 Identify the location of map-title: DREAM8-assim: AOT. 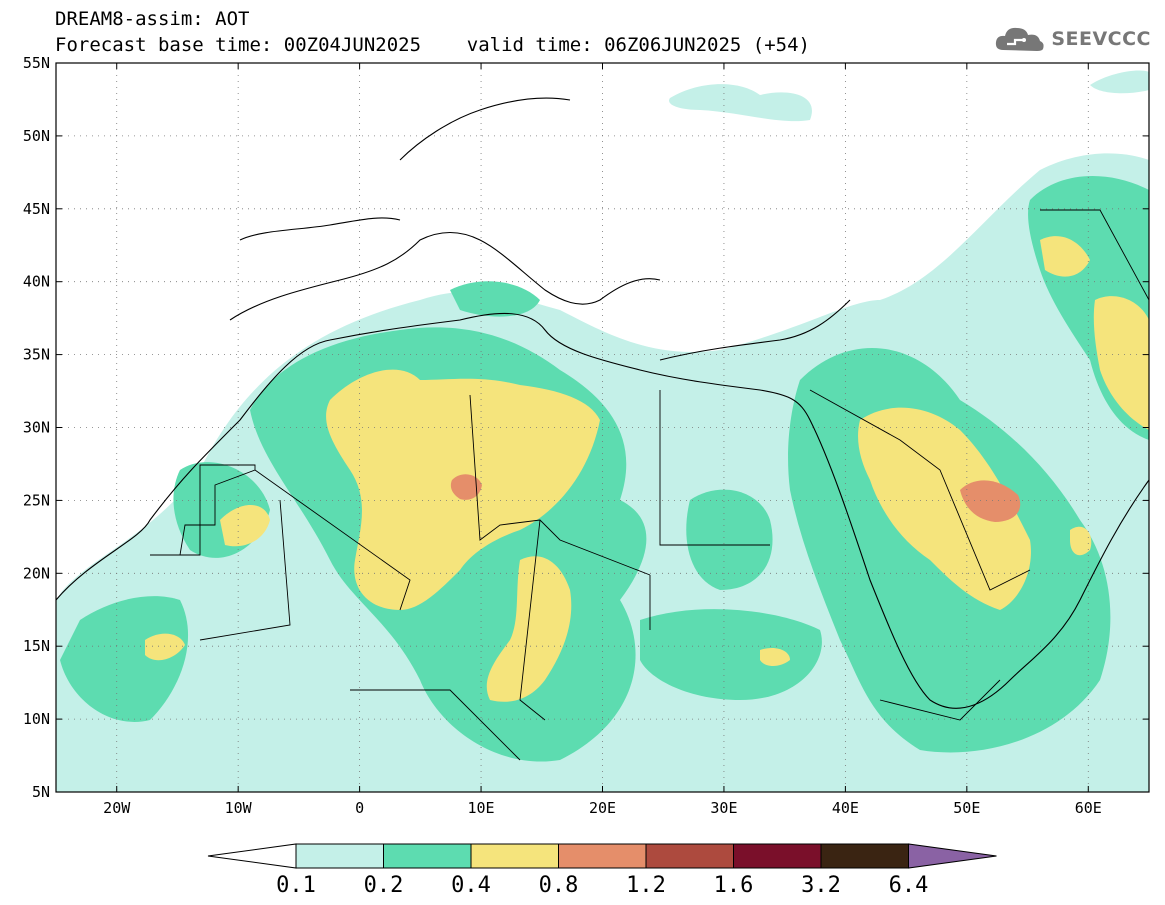
(152, 19).